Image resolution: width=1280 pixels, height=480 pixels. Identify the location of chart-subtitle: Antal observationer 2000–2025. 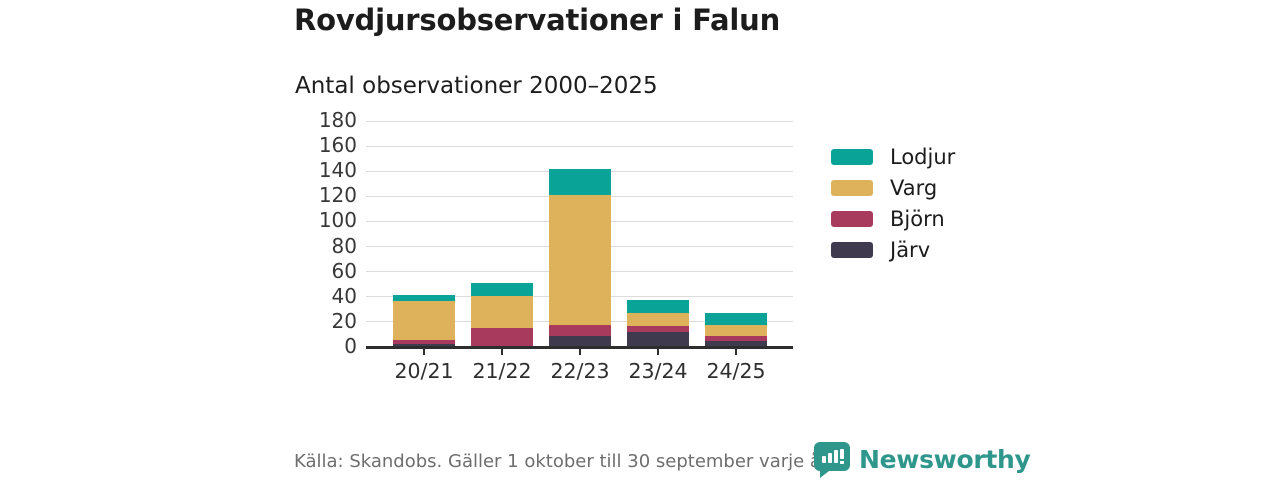
(476, 86).